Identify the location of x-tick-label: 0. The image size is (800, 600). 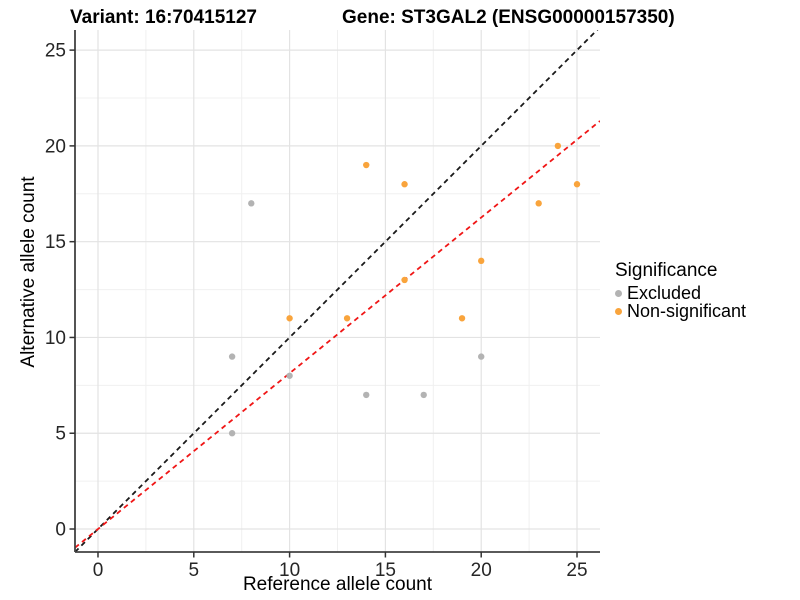
(98, 570).